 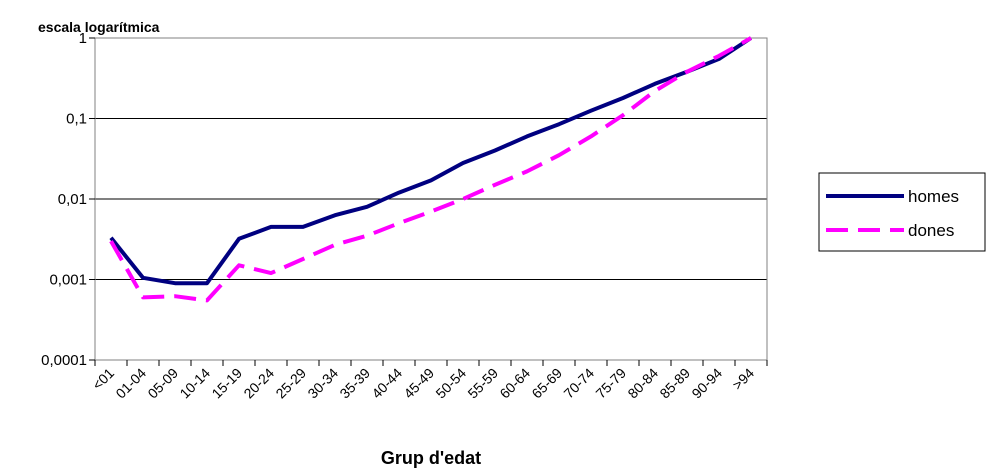 What do you see at coordinates (226, 383) in the screenshot?
I see `x-tick-label: 15-19` at bounding box center [226, 383].